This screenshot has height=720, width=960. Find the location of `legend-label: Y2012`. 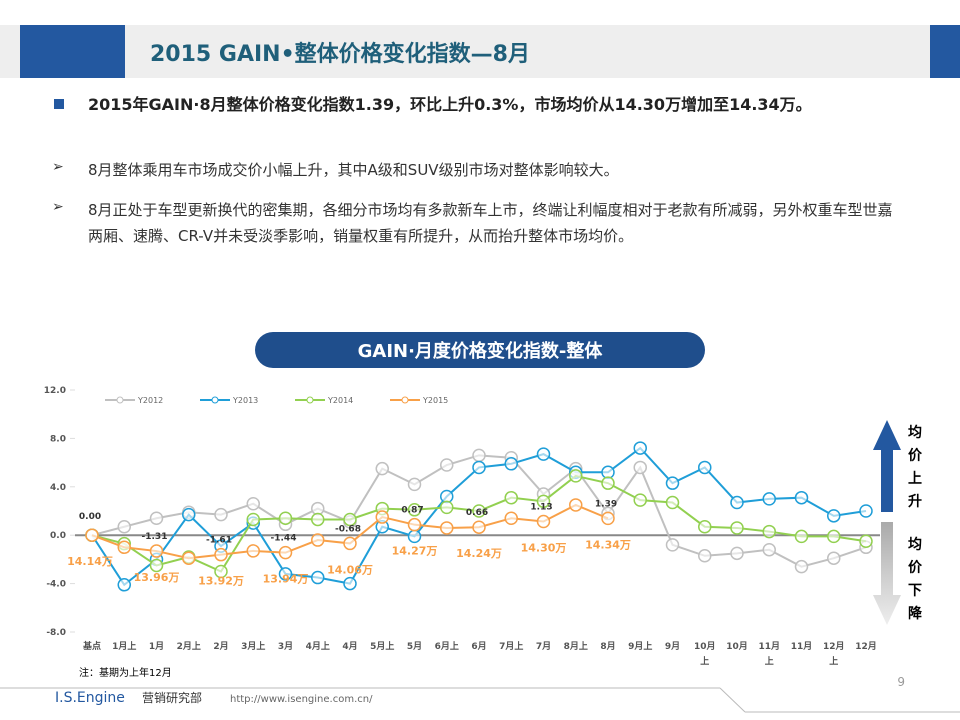

legend-label: Y2012 is located at coordinates (150, 400).